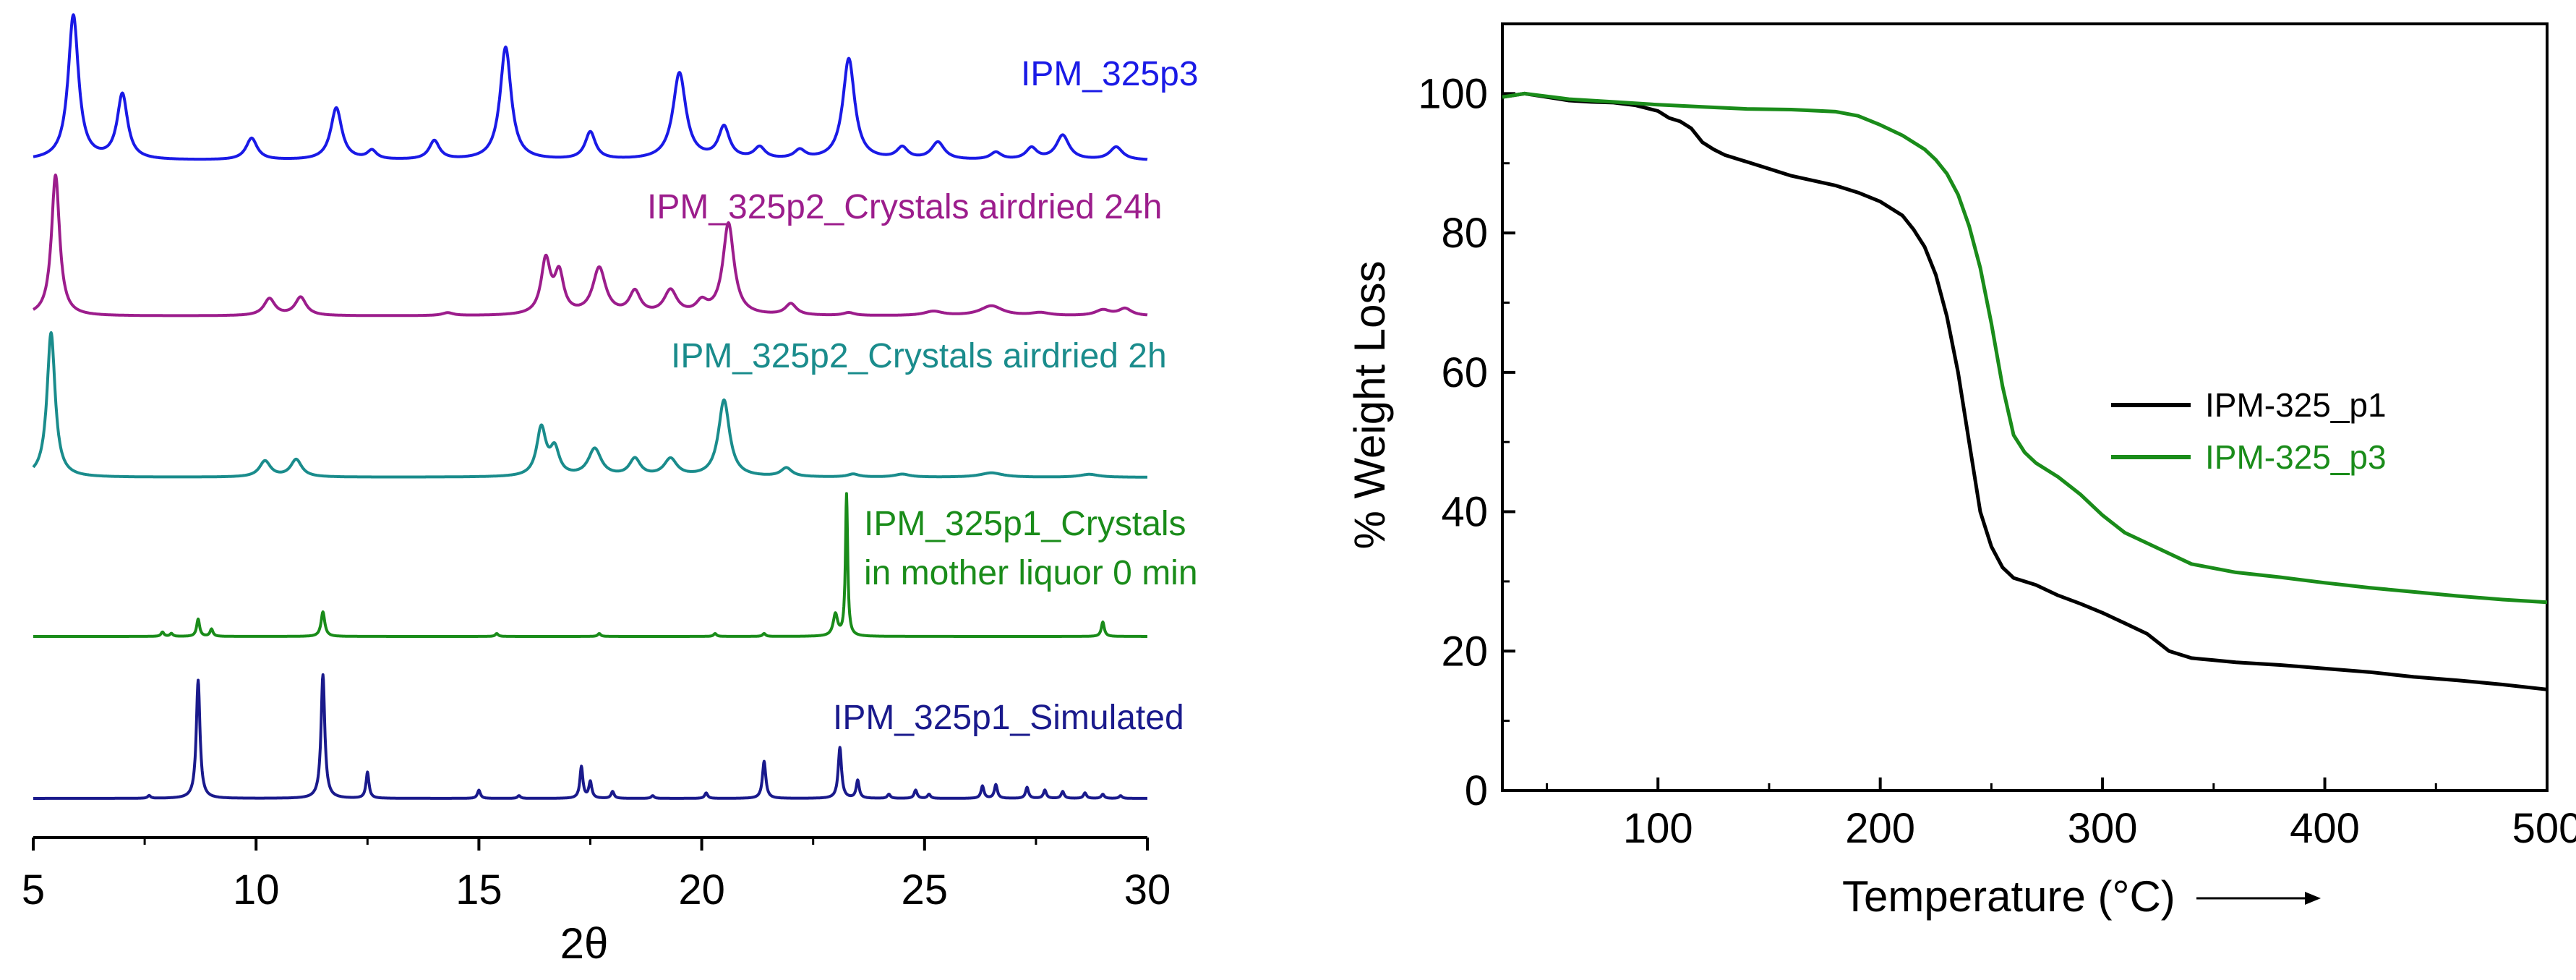  What do you see at coordinates (2544, 828) in the screenshot?
I see `tga-x-tick-label: 500` at bounding box center [2544, 828].